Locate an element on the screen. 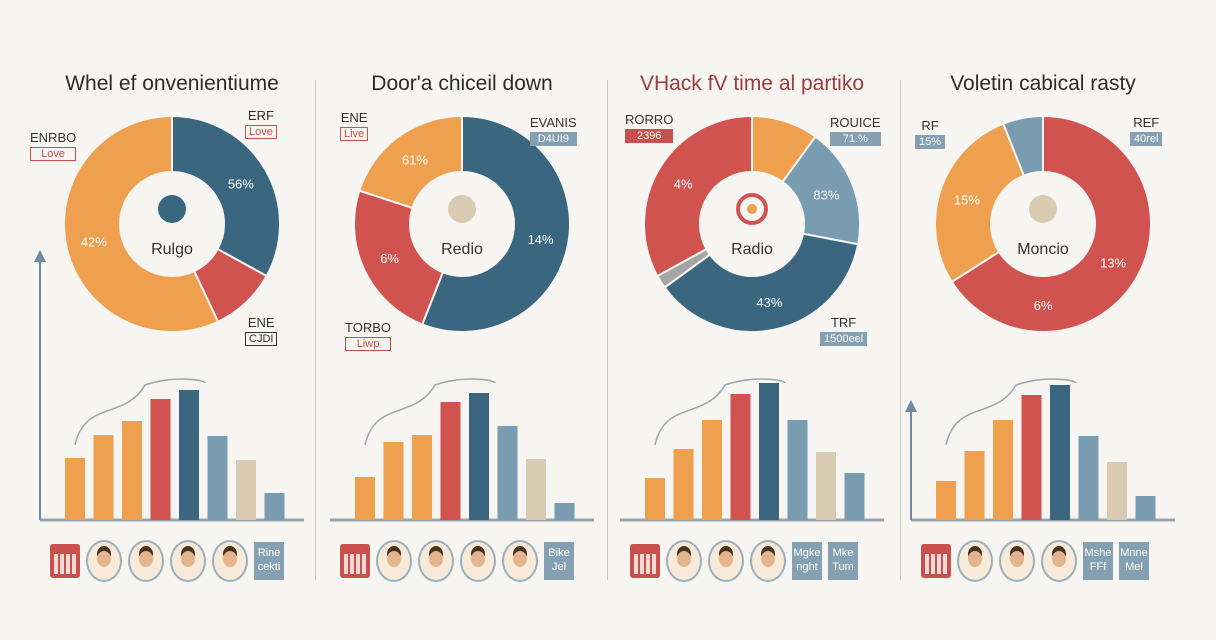 The height and width of the screenshot is (640, 1216). callout-name: RORRO is located at coordinates (649, 119).